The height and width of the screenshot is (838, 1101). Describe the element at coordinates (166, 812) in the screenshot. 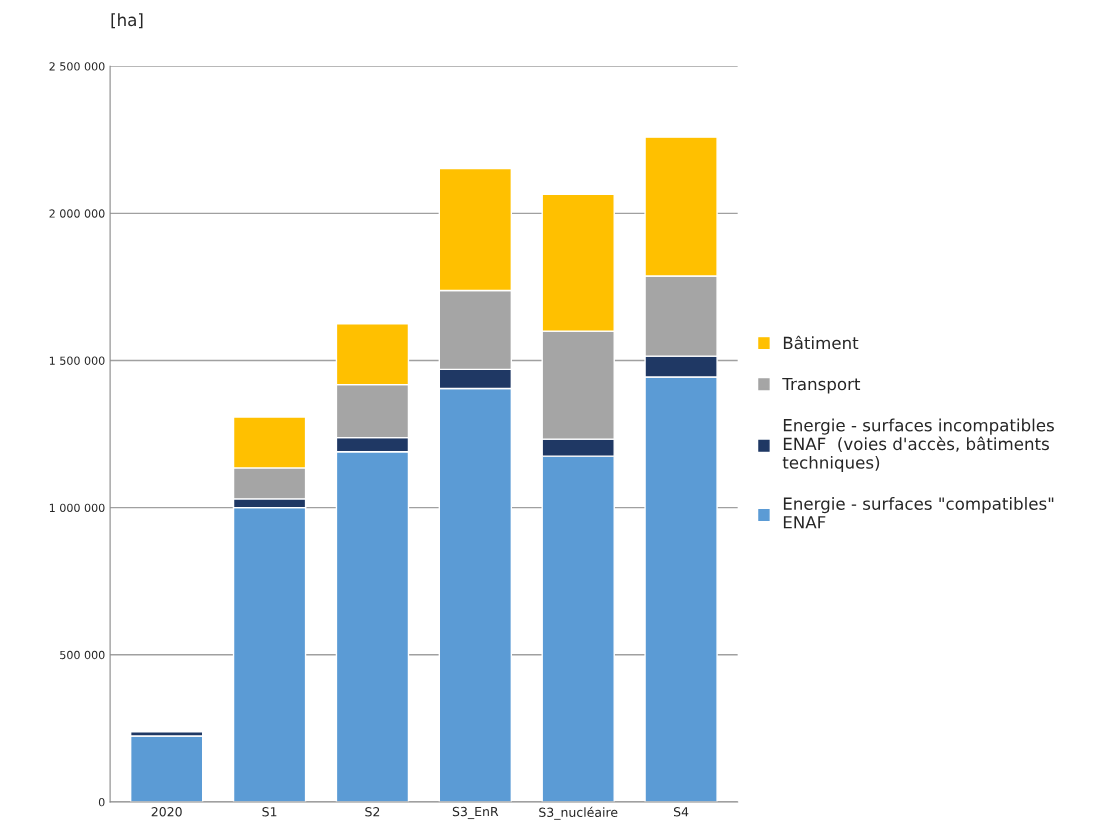

I see `x-tick-label: 2020` at that location.